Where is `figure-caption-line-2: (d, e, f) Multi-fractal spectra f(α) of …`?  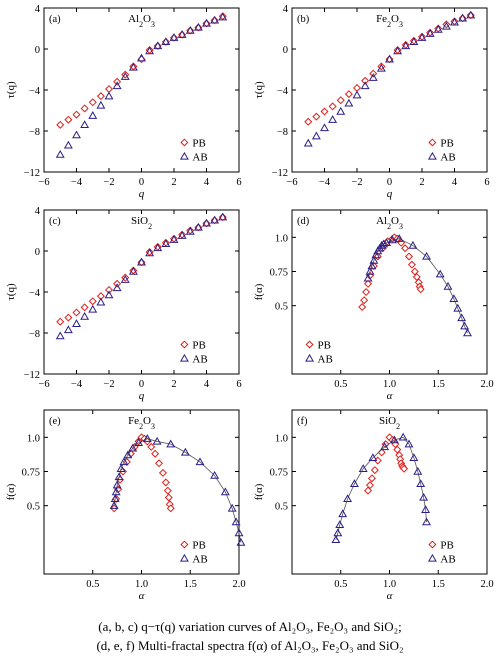 figure-caption-line-2: (d, e, f) Multi-fractal spectra f(α) of … is located at coordinates (250, 645).